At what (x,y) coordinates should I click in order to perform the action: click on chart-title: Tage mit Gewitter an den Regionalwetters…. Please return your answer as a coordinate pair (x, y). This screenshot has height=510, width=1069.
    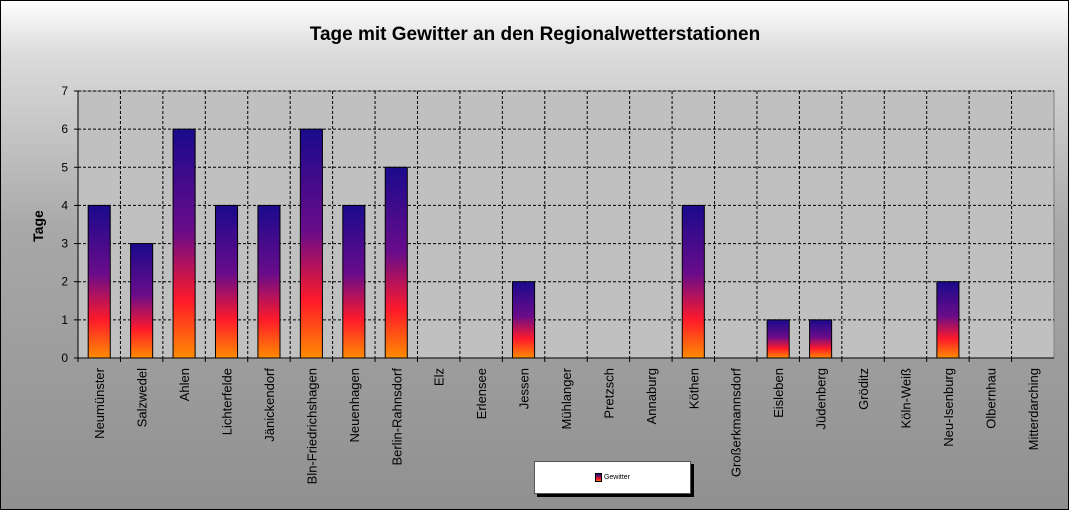
    Looking at the image, I should click on (535, 34).